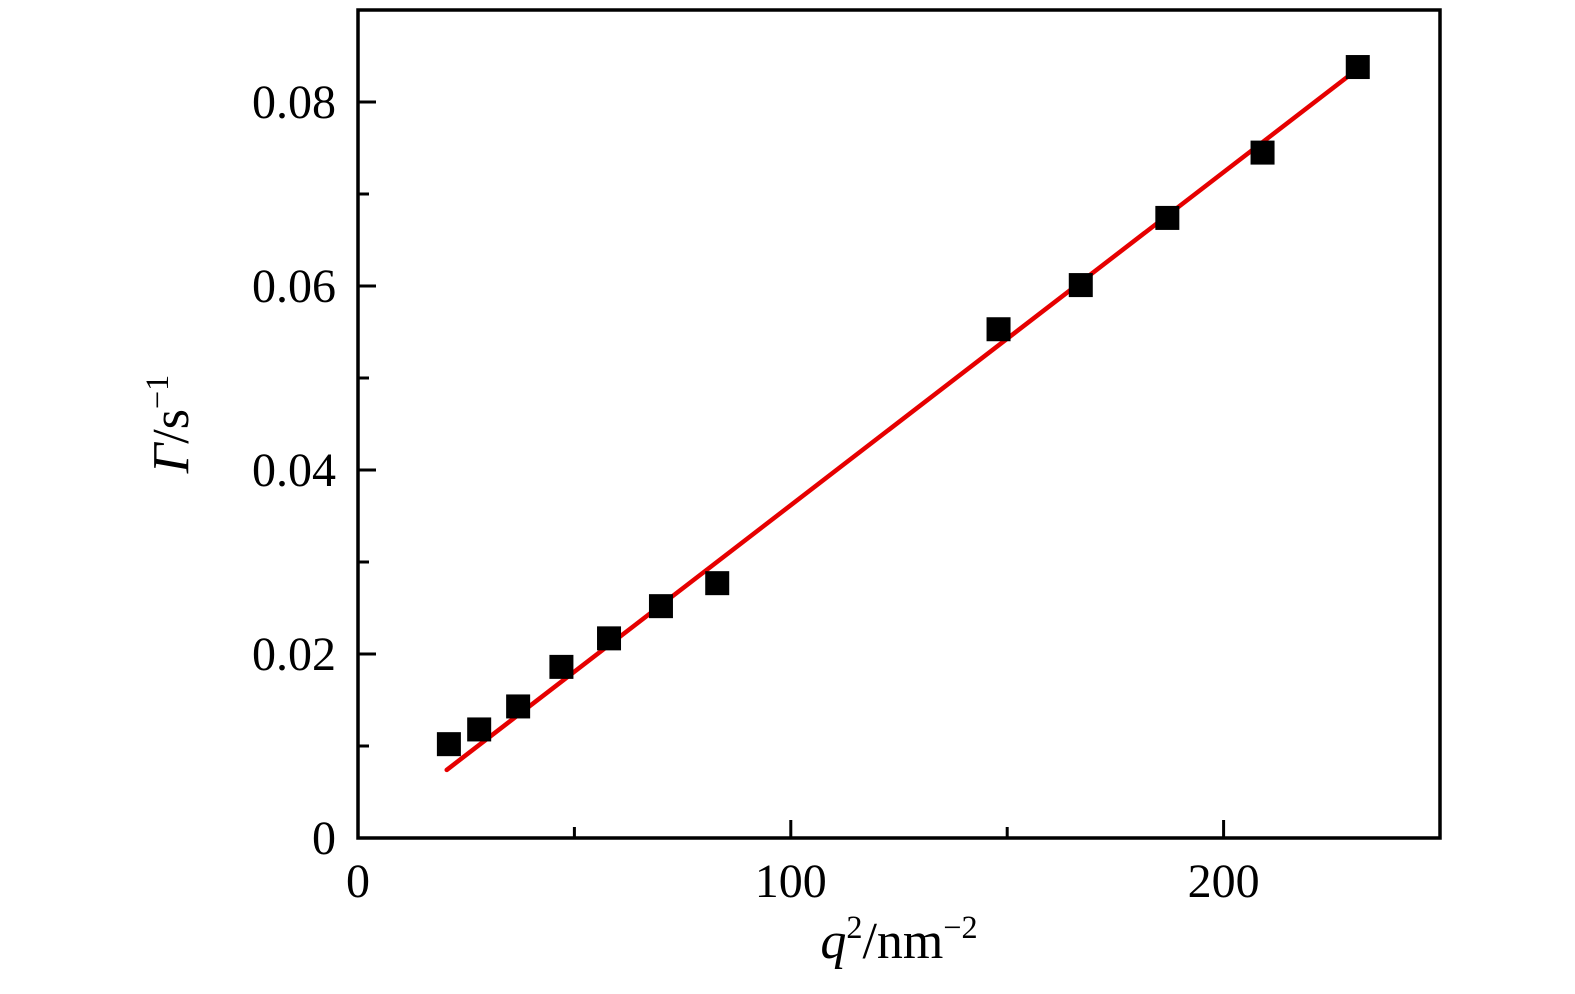  Describe the element at coordinates (960, 927) in the screenshot. I see `x-axis-unit-exponent: −2` at that location.